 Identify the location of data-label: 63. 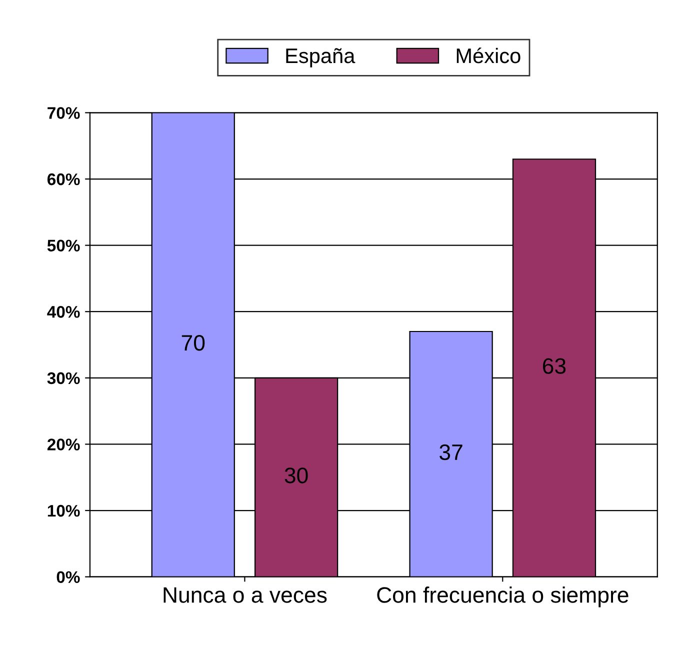
(554, 366).